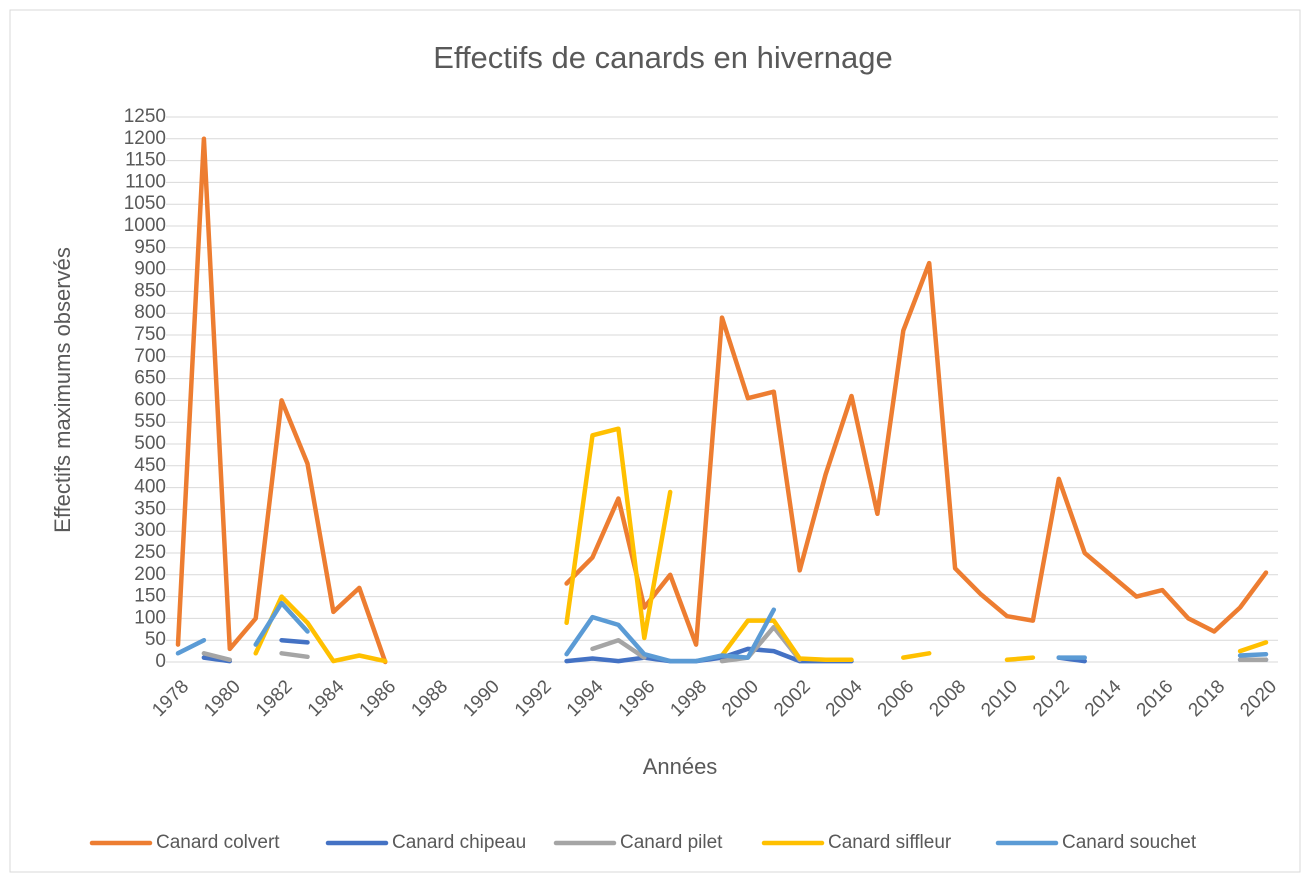 This screenshot has width=1307, height=884. What do you see at coordinates (671, 842) in the screenshot?
I see `legend-label: Canard pilet` at bounding box center [671, 842].